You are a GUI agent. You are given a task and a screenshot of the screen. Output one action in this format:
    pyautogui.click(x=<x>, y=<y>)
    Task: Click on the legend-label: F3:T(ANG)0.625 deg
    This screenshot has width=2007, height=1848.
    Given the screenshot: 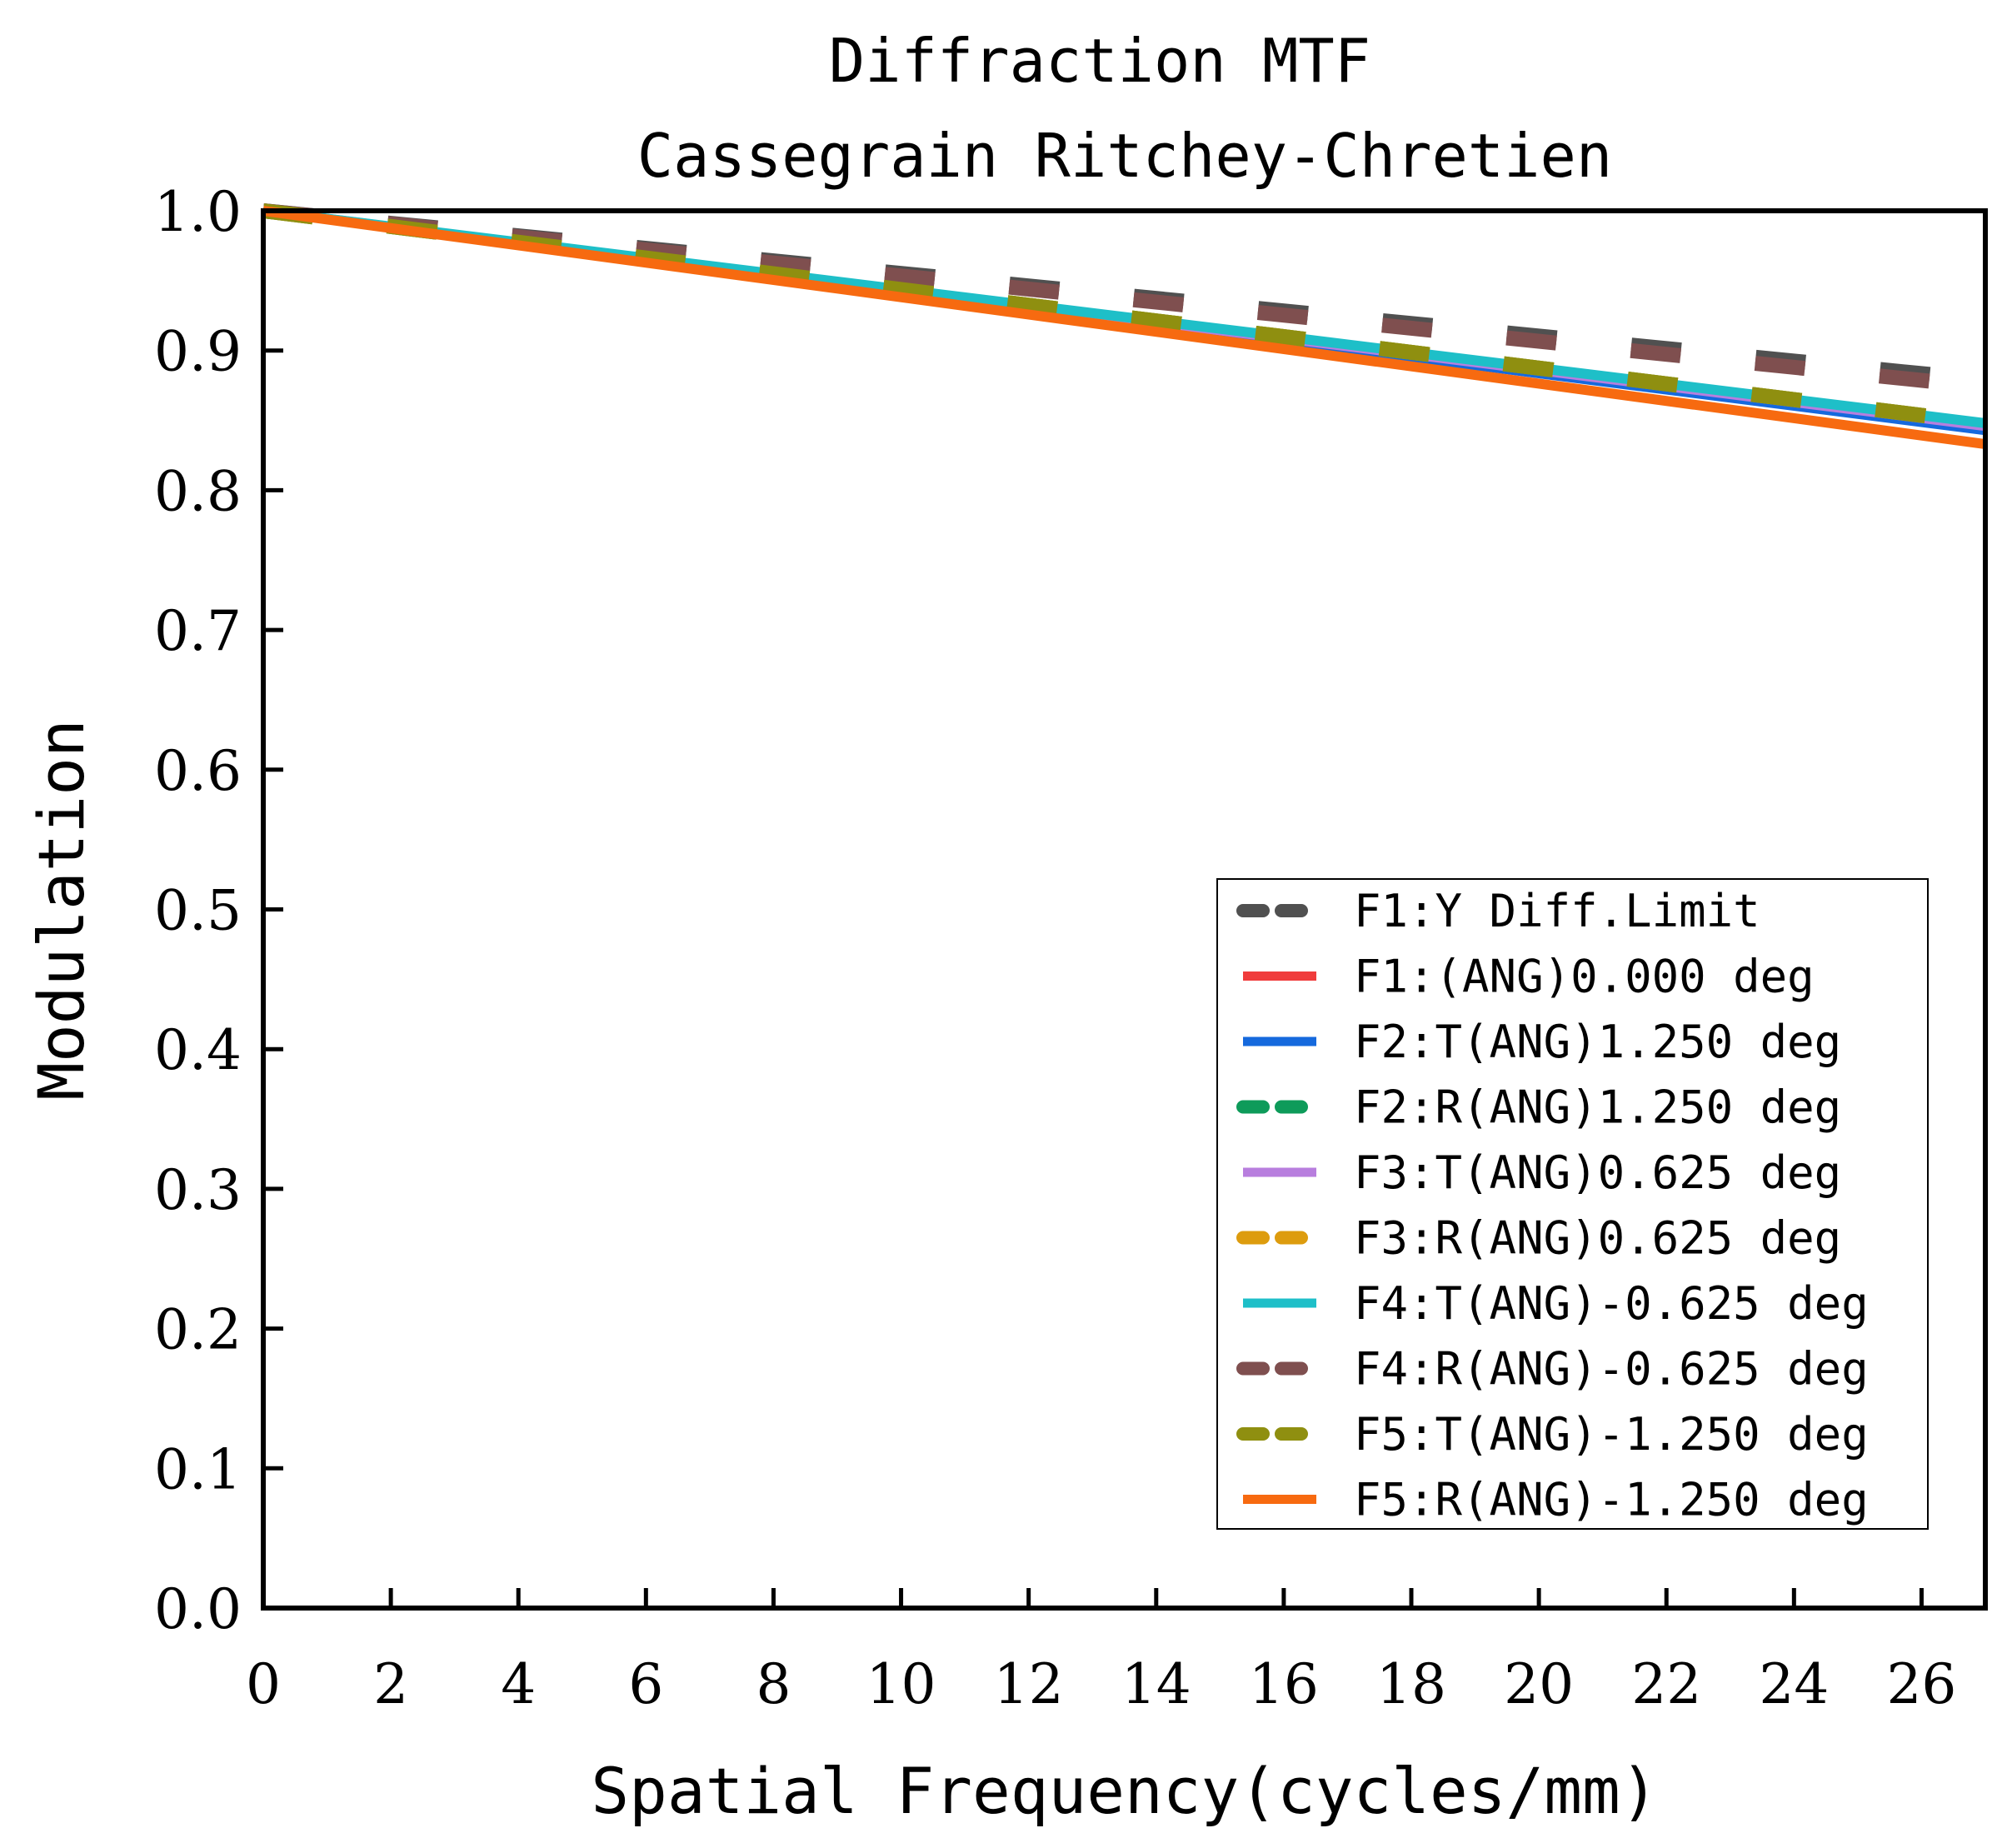 What is the action you would take?
    pyautogui.click(x=1598, y=1173)
    